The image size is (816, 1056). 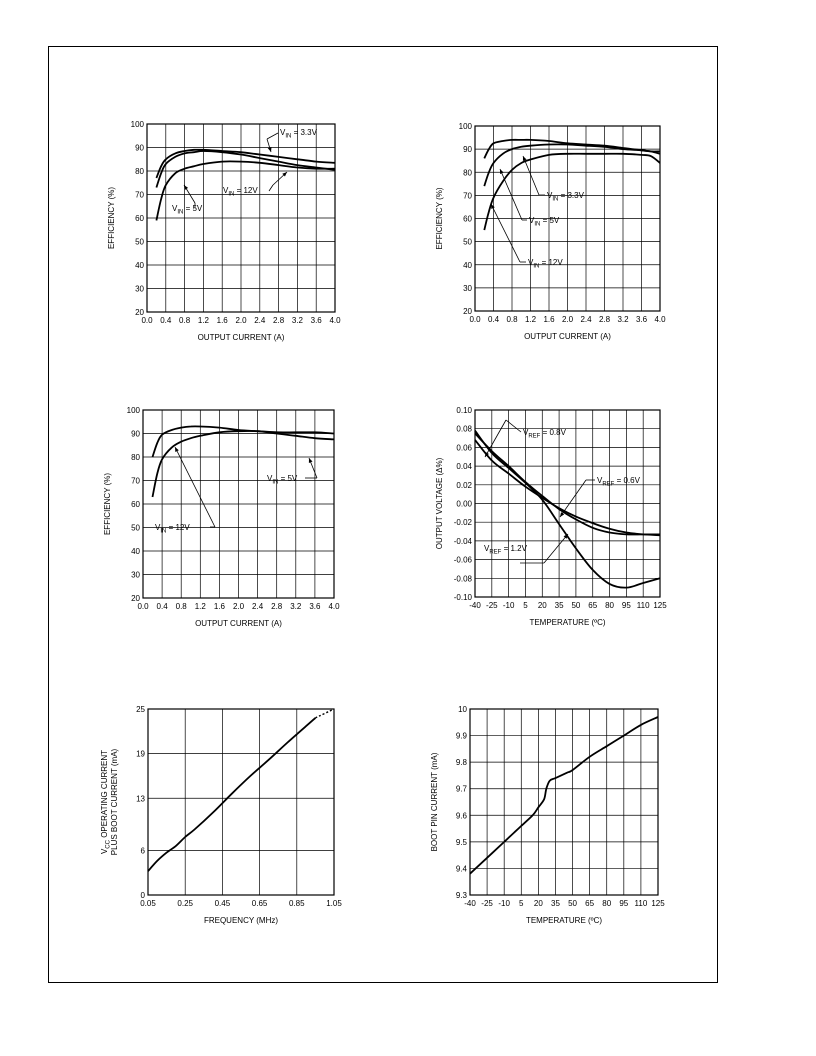 What do you see at coordinates (140, 798) in the screenshot?
I see `y-tick-label: 13` at bounding box center [140, 798].